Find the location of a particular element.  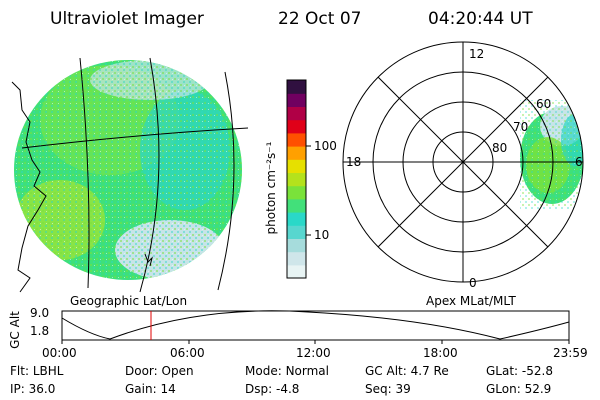

latitude-line is located at coordinates (135, 138).